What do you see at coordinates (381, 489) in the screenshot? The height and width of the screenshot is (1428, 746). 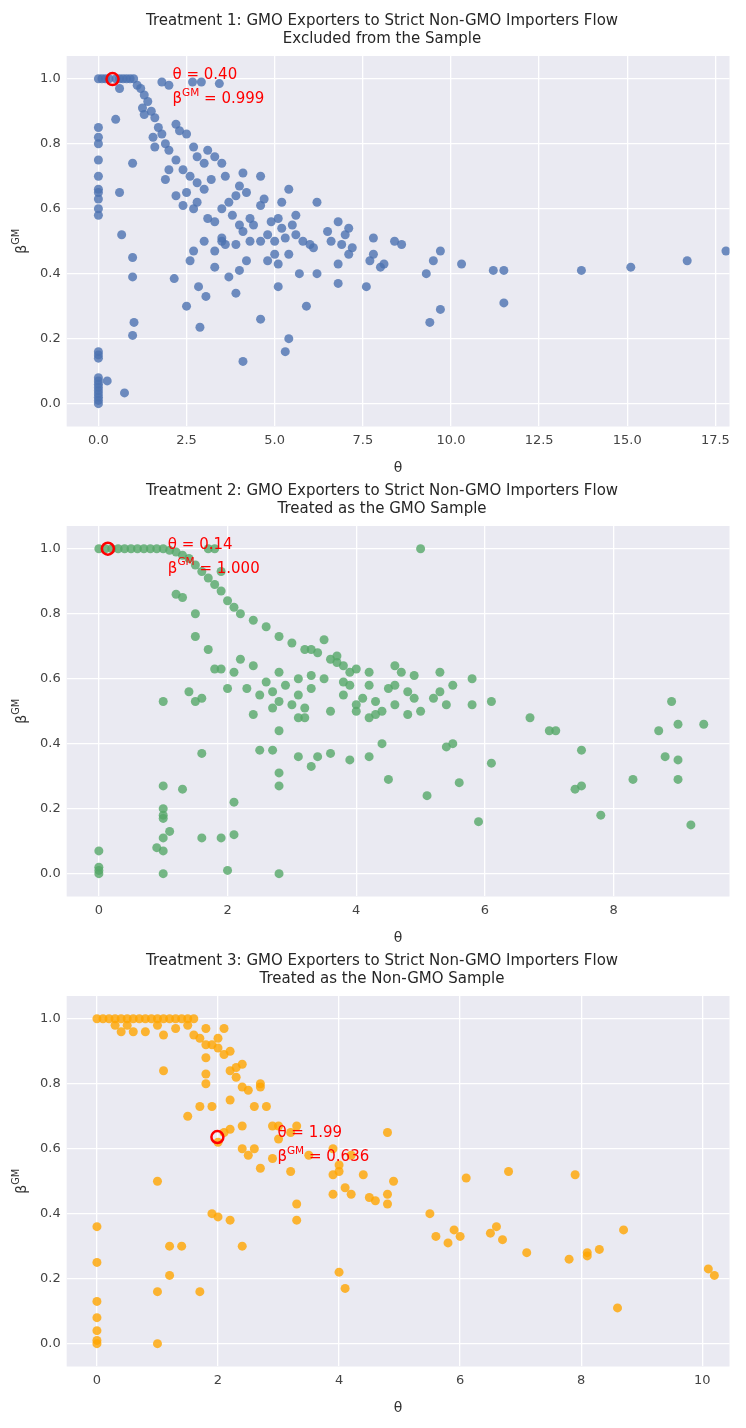 I see `chart-title: Treatment 2: GMO Exporters to Strict Non-GMO Importers Flow` at bounding box center [381, 489].